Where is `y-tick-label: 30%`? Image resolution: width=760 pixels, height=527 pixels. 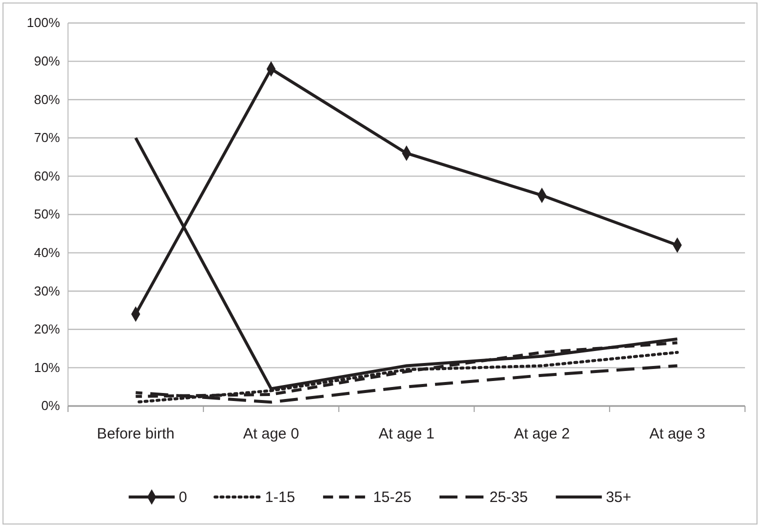 y-tick-label: 30% is located at coordinates (47, 290).